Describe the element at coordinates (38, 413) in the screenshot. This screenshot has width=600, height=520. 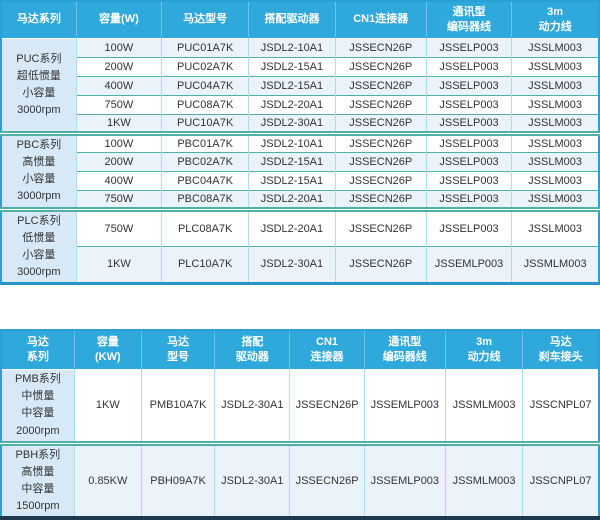
I see `series-group-line: 中容量` at that location.